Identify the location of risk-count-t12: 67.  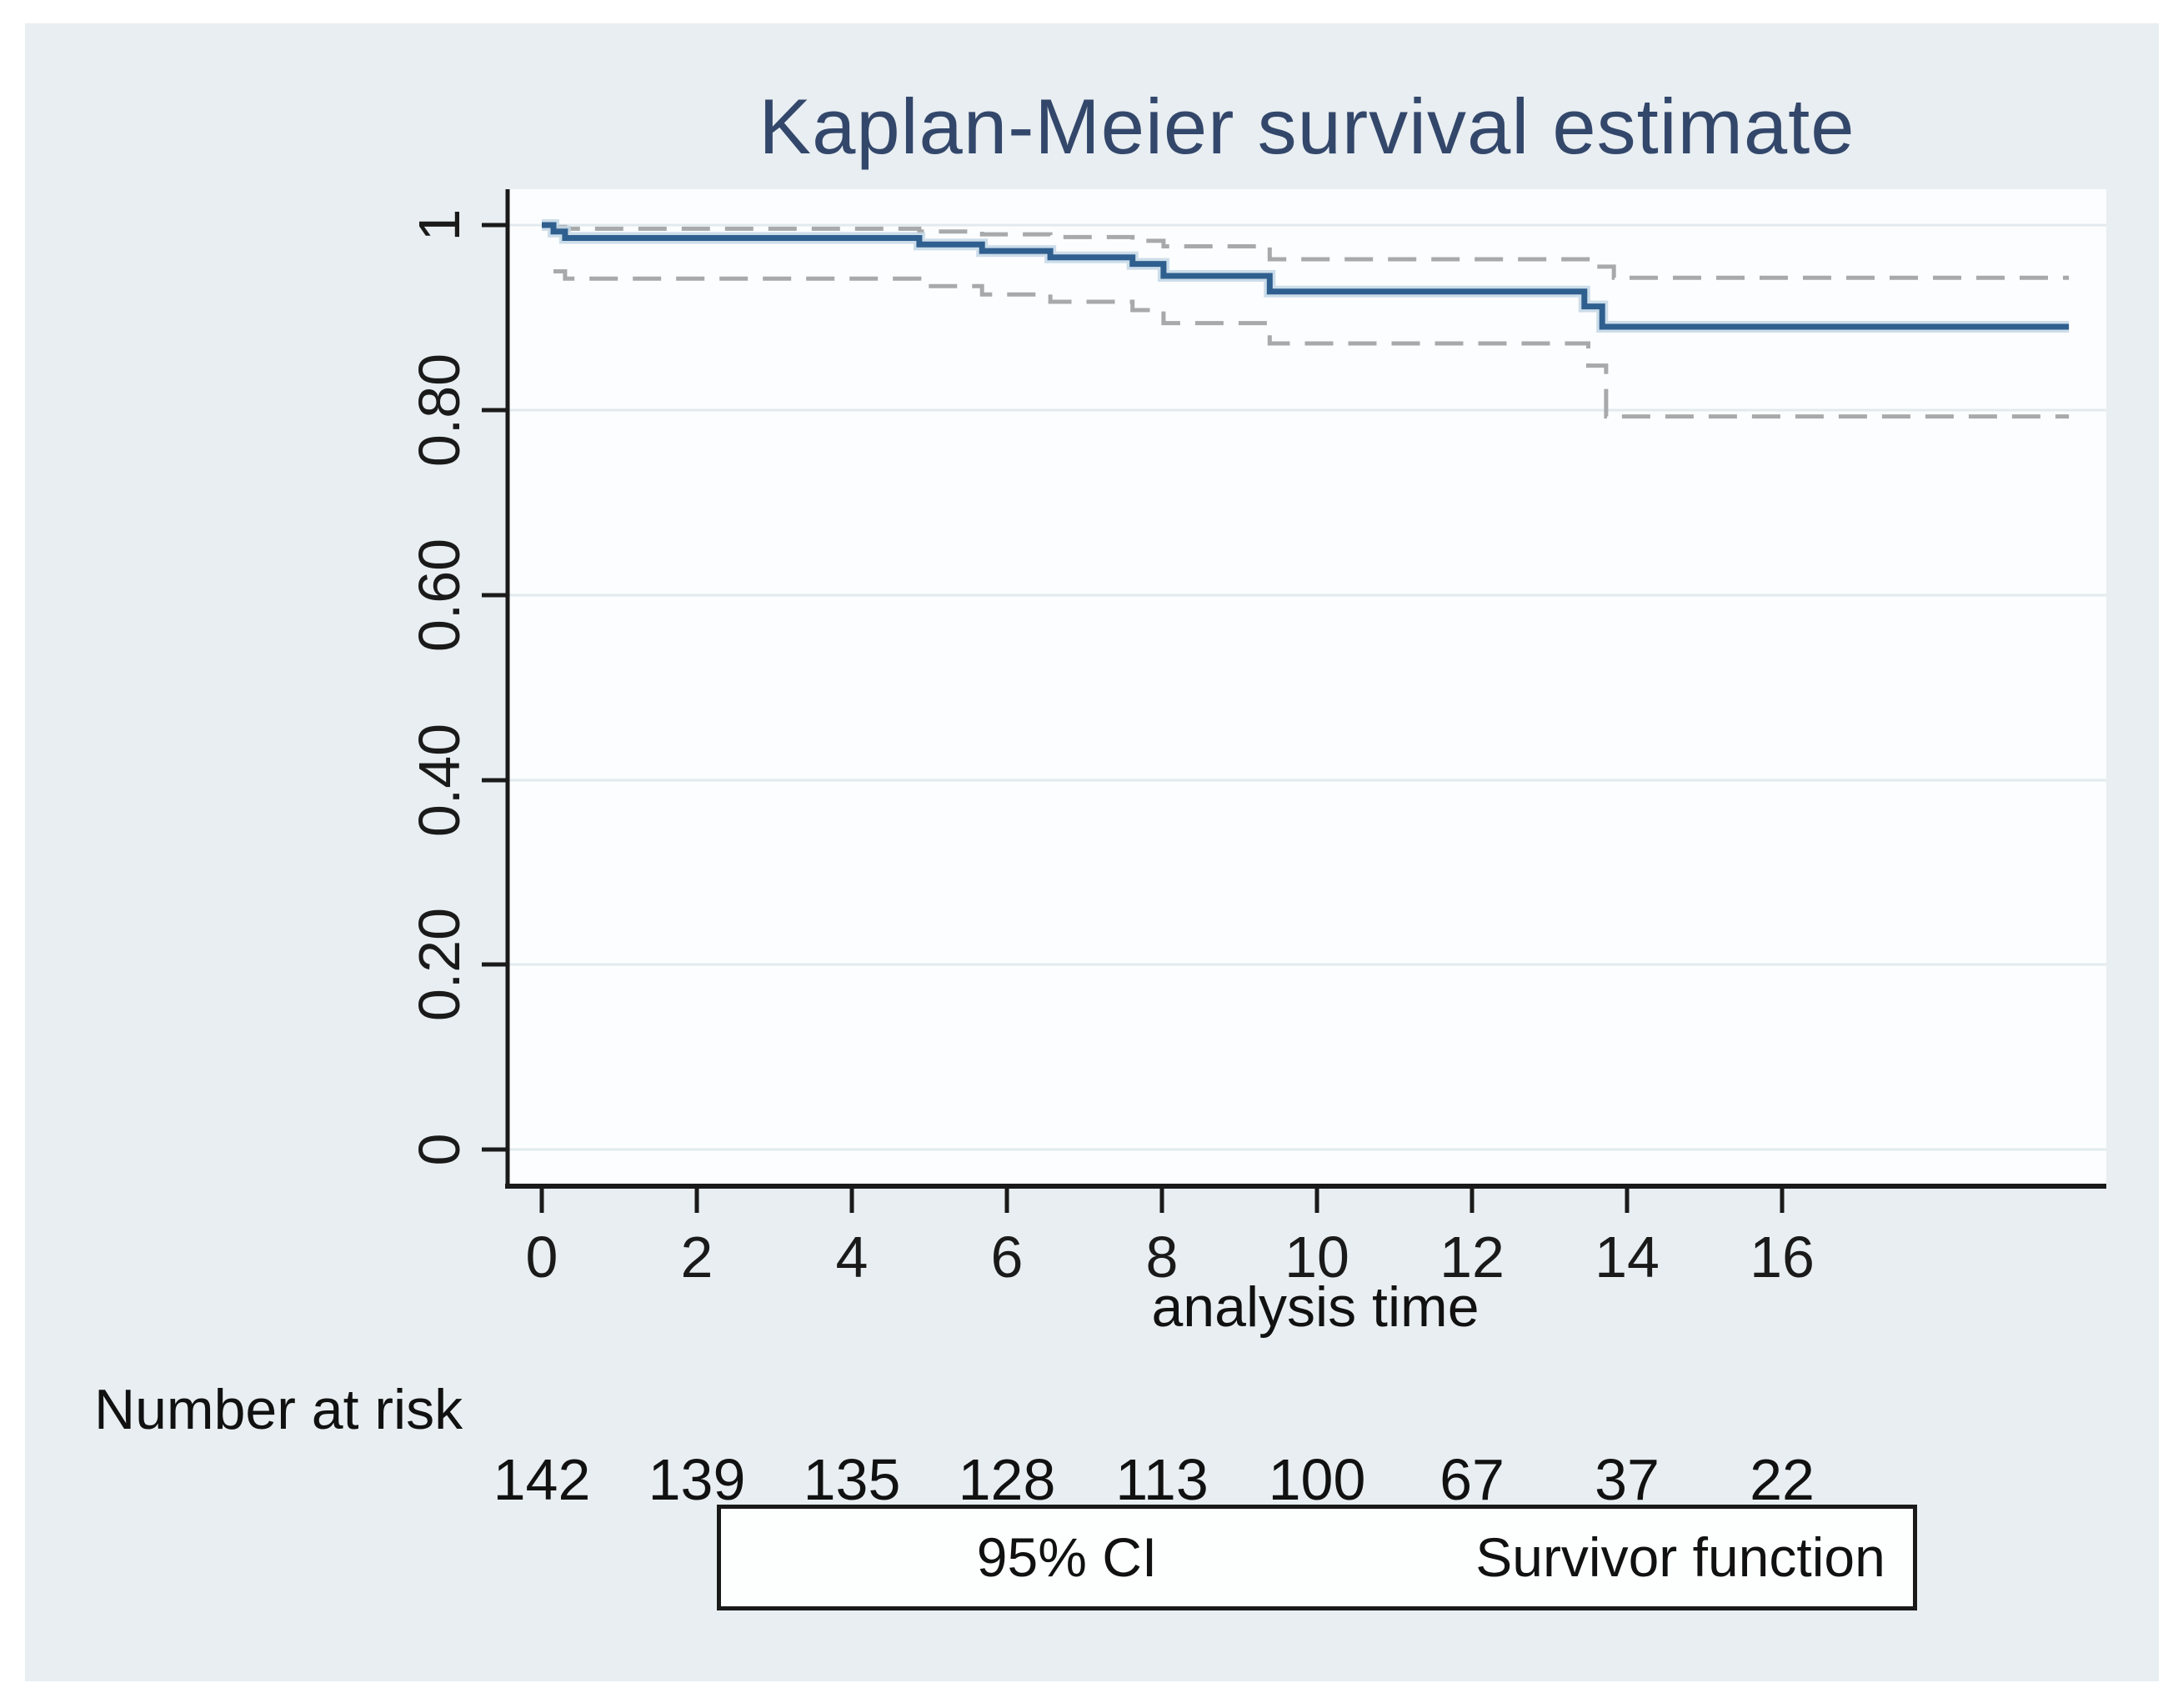
(1472, 1479).